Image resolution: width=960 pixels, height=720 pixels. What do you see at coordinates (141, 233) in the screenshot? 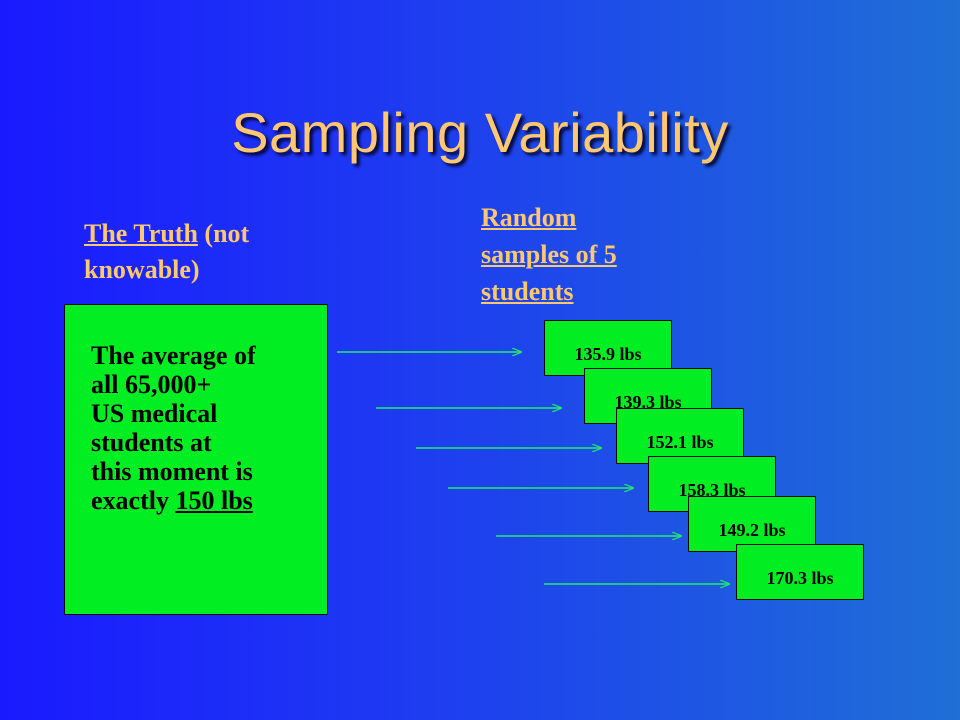
I see `truth-heading-underlined: The Truth` at bounding box center [141, 233].